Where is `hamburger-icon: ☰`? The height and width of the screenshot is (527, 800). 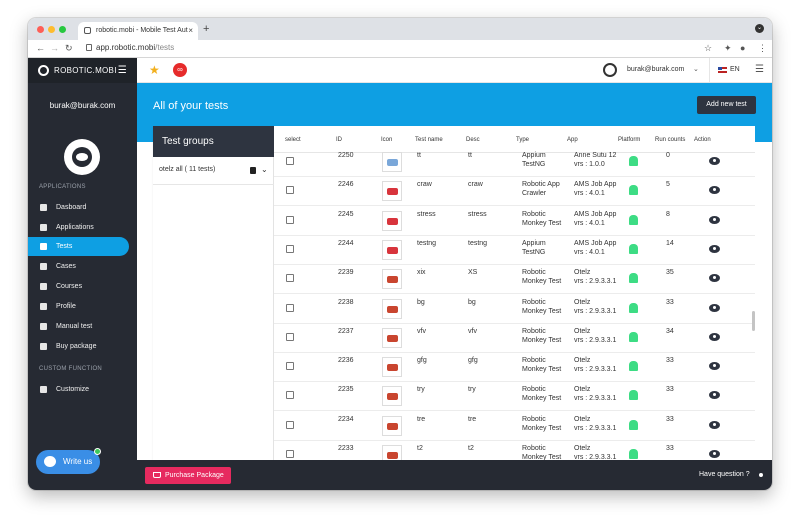 hamburger-icon: ☰ is located at coordinates (122, 70).